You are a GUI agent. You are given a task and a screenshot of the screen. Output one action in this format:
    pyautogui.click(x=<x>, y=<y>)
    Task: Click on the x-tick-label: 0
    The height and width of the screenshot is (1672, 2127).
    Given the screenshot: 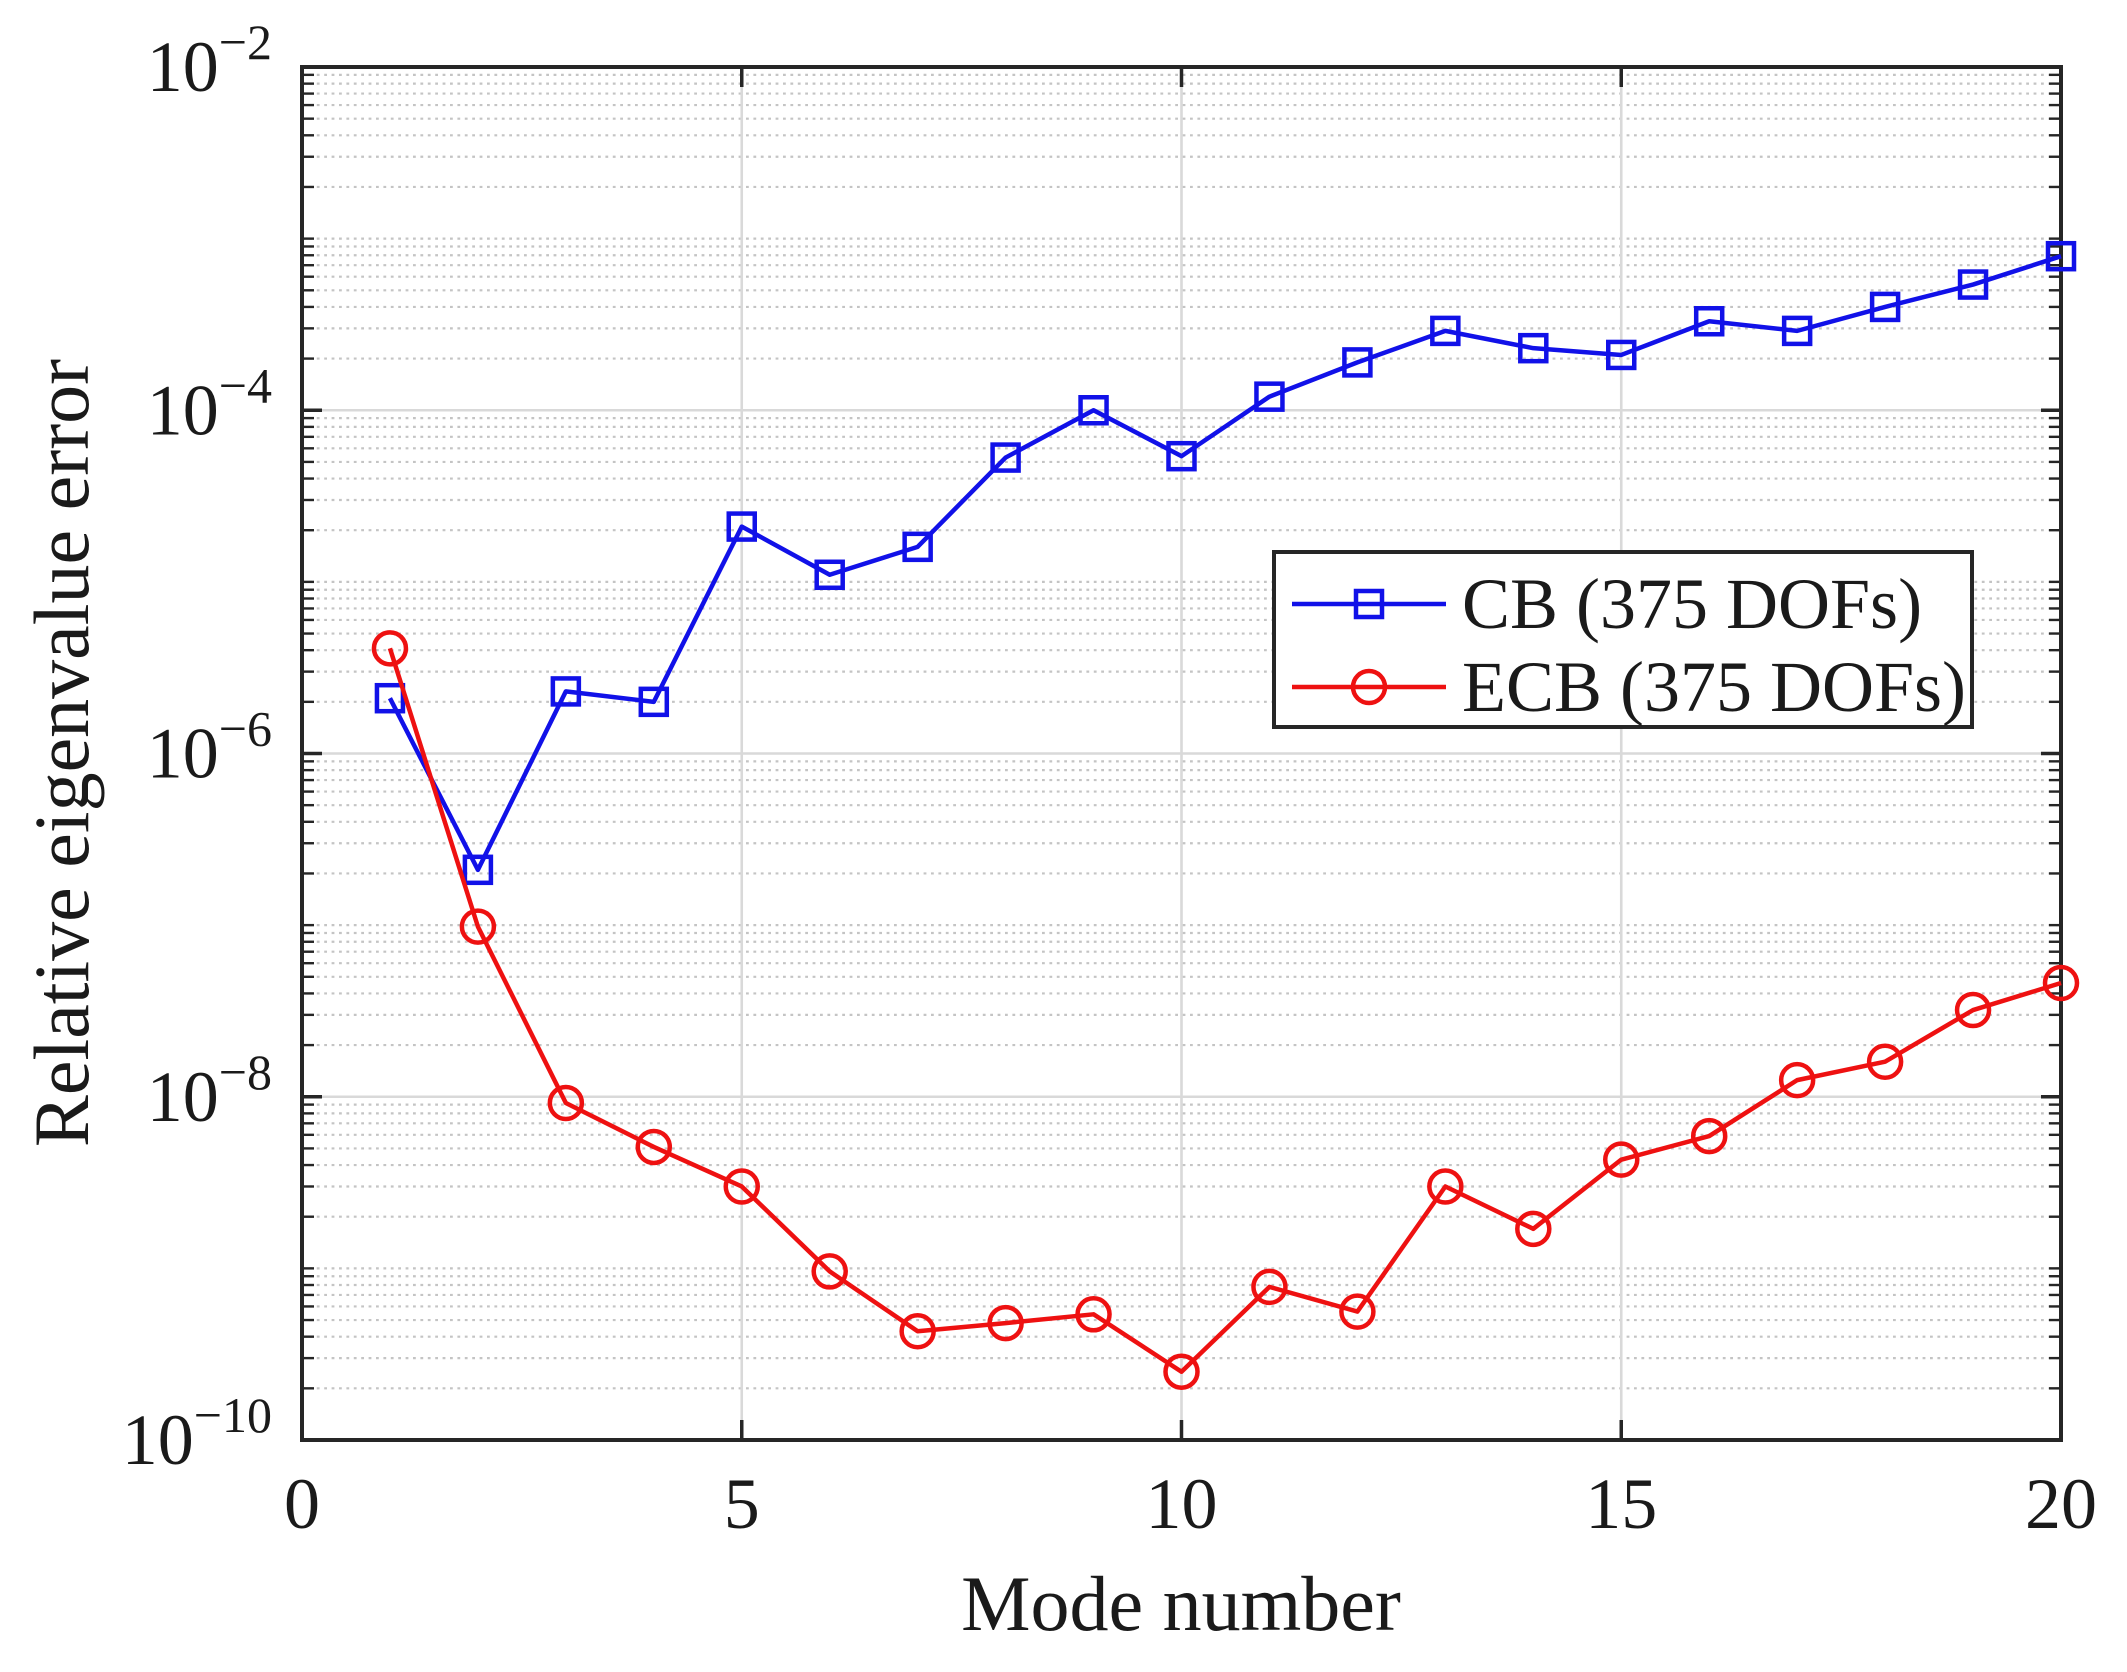 What is the action you would take?
    pyautogui.click(x=302, y=1504)
    